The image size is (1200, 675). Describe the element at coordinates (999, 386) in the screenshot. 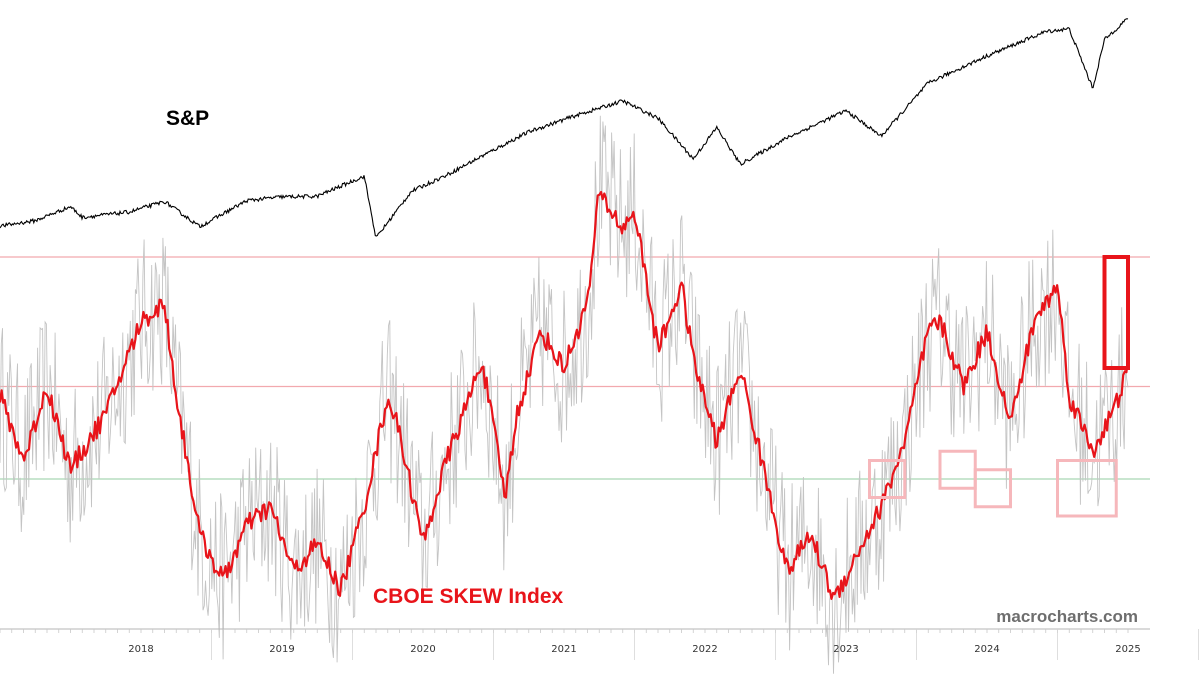

I see `annotation-boxes` at that location.